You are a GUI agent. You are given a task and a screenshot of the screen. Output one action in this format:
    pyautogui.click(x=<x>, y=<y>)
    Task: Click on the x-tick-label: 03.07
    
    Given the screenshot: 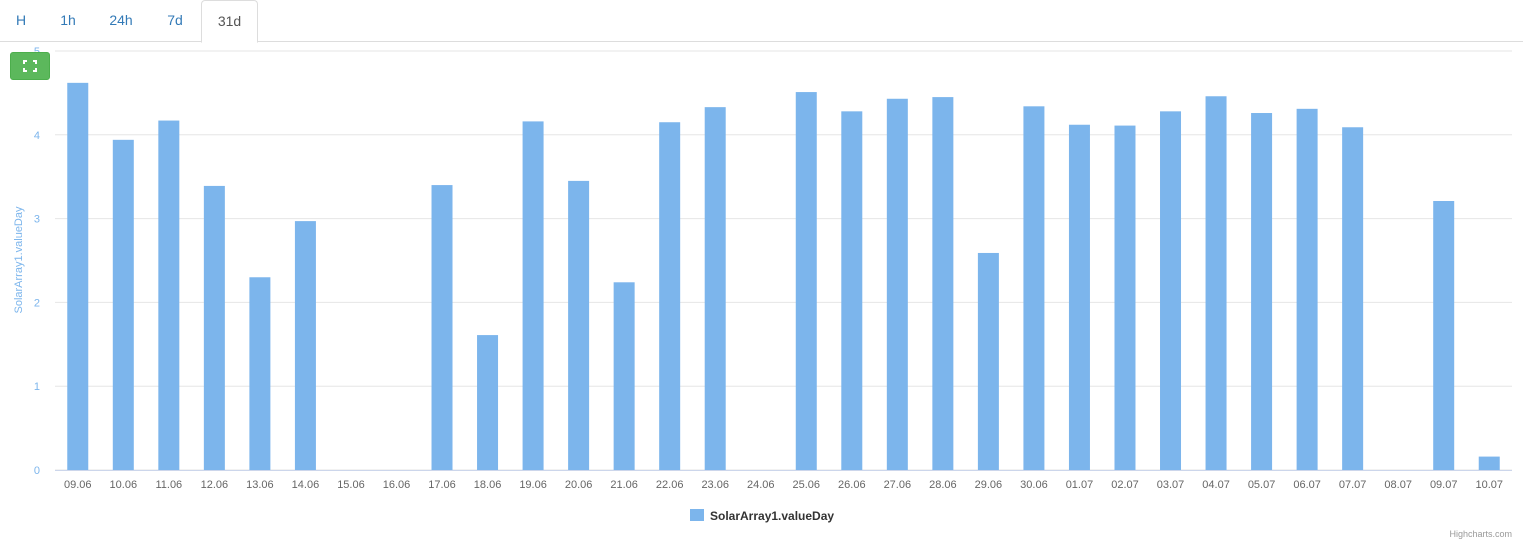 What is the action you would take?
    pyautogui.click(x=1171, y=485)
    